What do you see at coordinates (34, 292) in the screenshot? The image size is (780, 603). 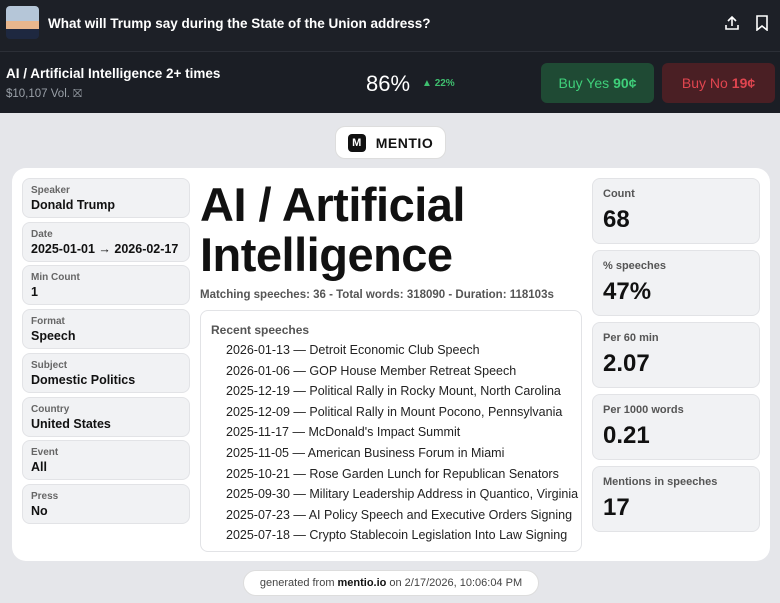 I see `filter-value: 1` at bounding box center [34, 292].